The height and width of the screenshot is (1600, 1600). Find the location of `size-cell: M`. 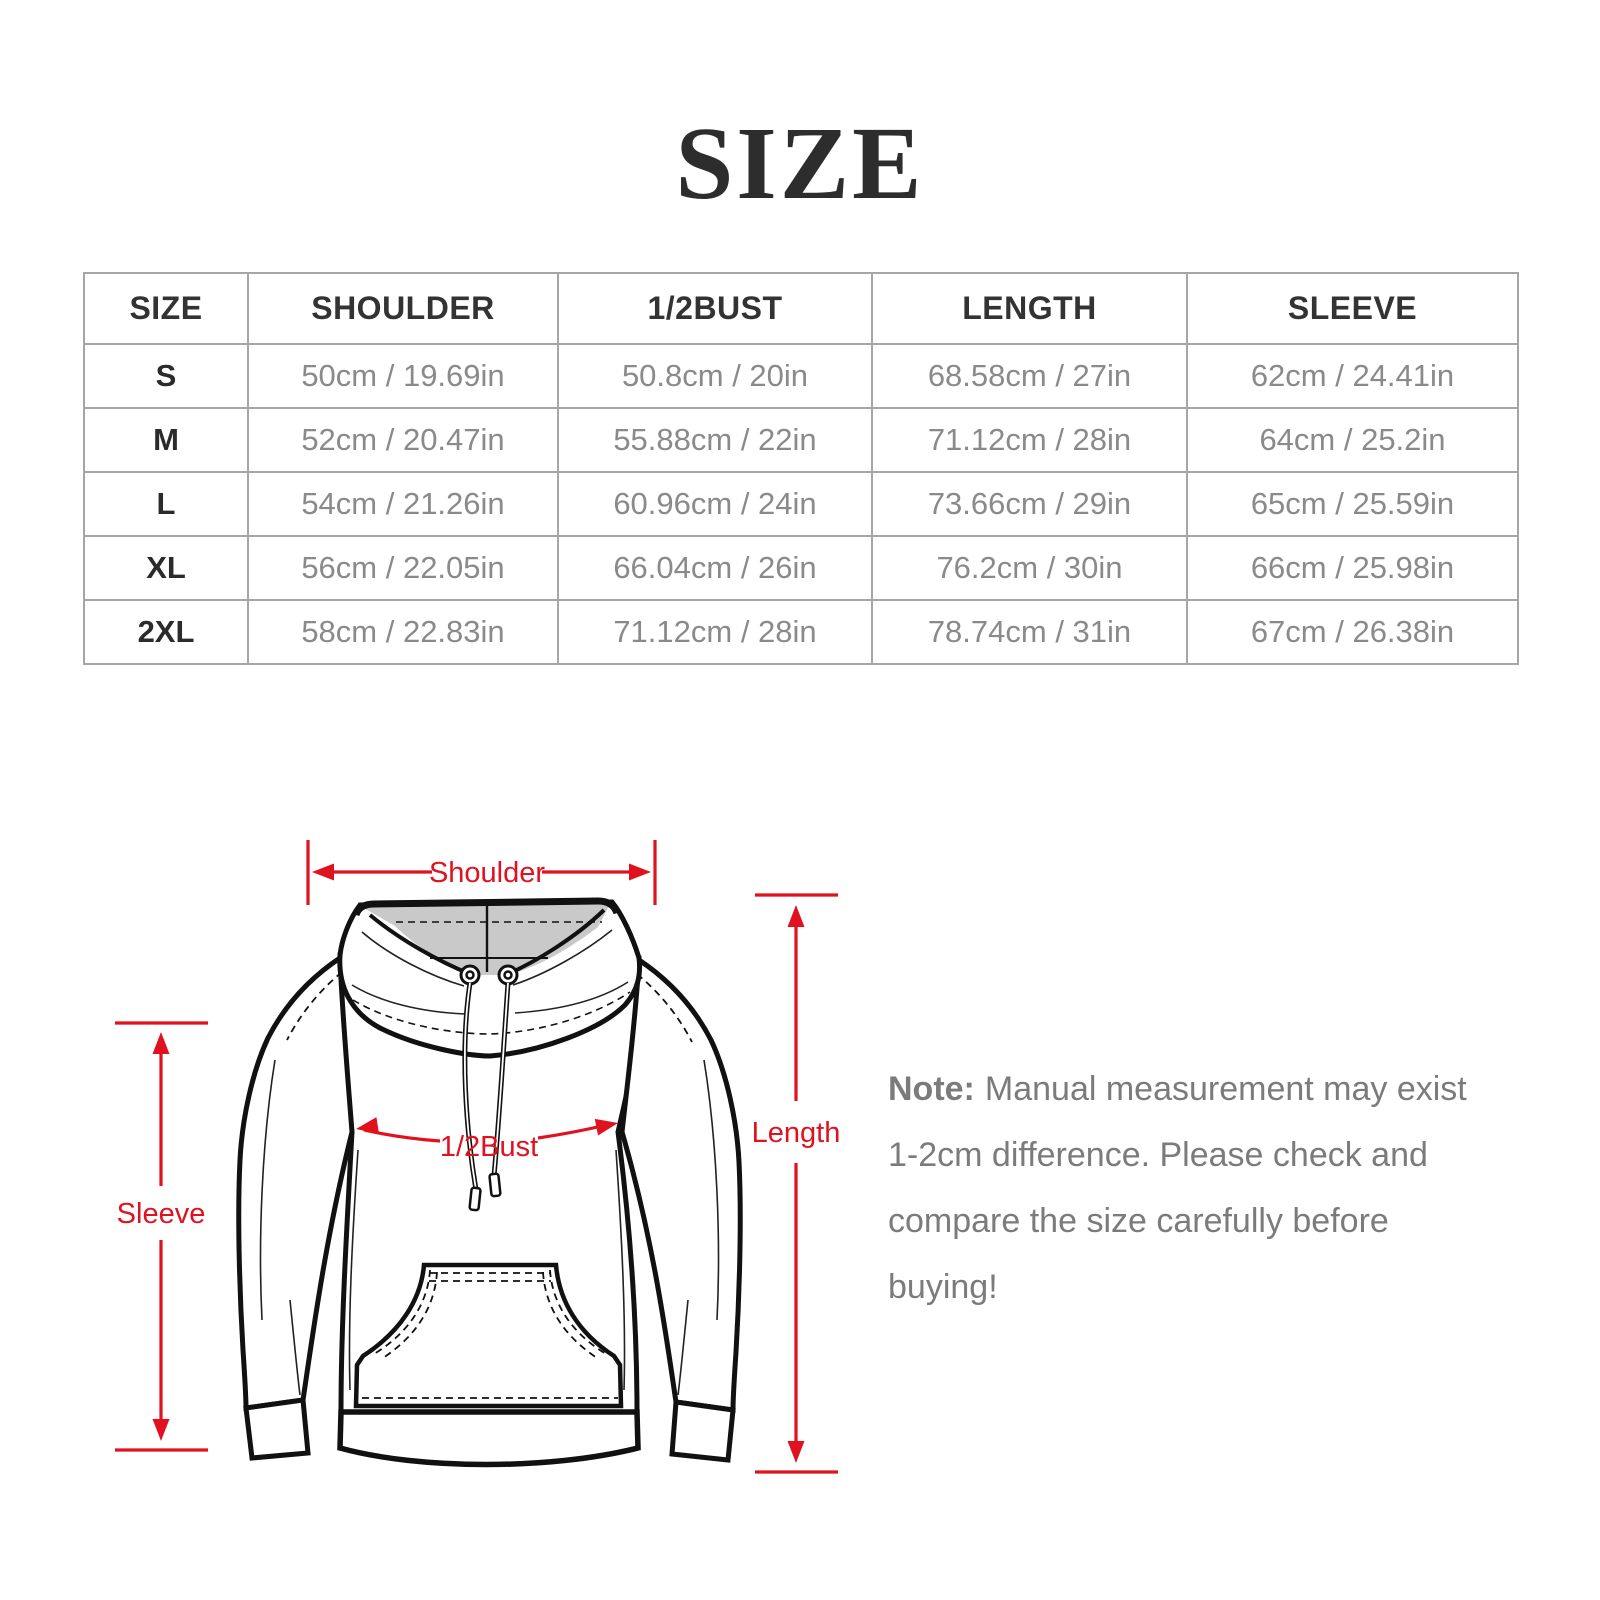

size-cell: M is located at coordinates (166, 440).